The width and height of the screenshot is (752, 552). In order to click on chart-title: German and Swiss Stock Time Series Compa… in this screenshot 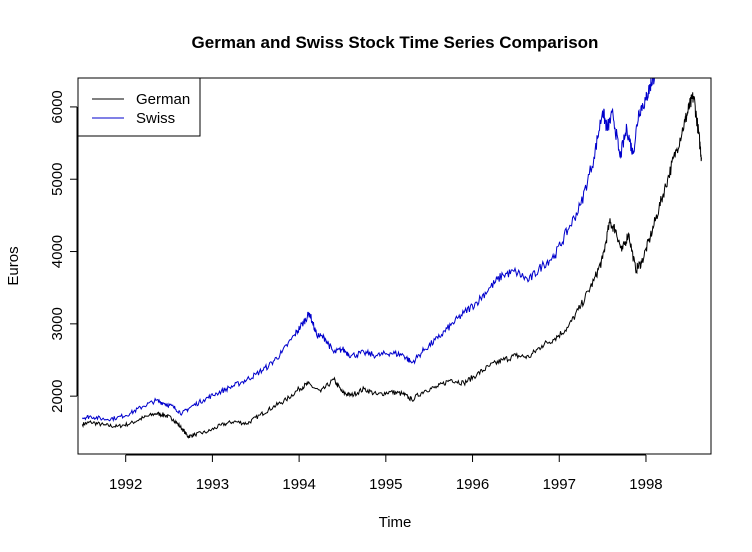, I will do `click(395, 42)`.